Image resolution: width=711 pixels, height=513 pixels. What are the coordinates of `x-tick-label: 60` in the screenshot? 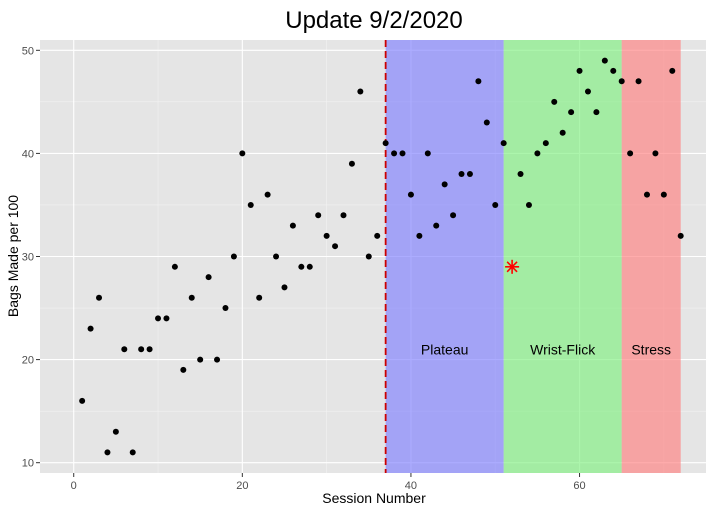 It's located at (579, 486).